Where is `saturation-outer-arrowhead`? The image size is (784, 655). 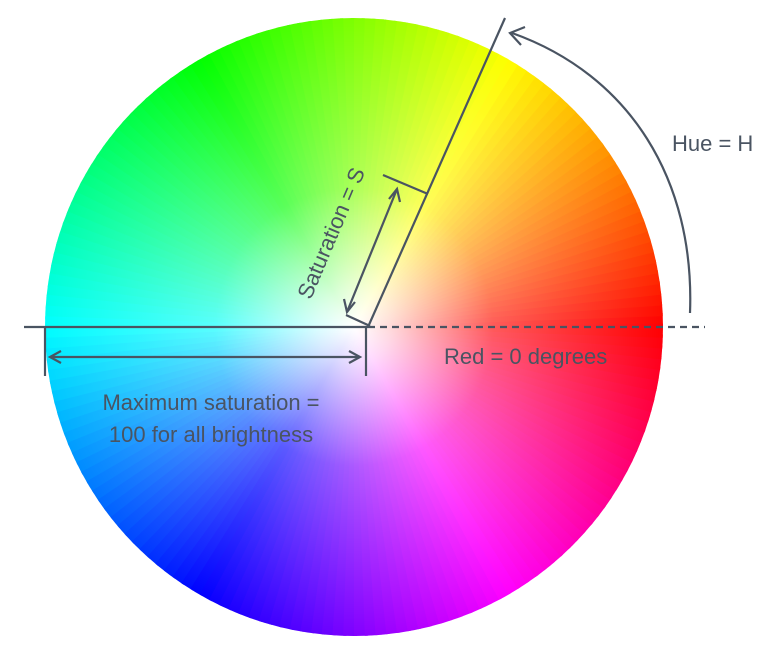
saturation-outer-arrowhead is located at coordinates (395, 194).